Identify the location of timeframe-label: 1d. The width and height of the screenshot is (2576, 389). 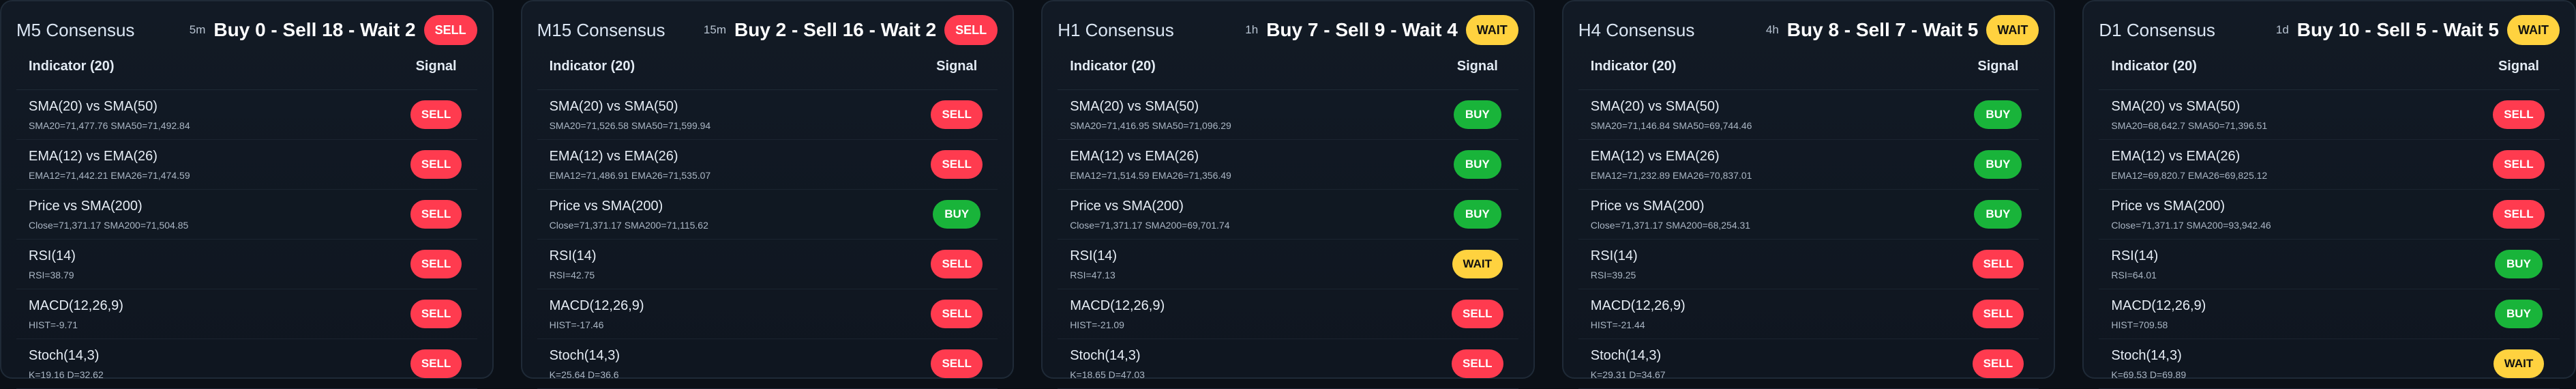
(2282, 30).